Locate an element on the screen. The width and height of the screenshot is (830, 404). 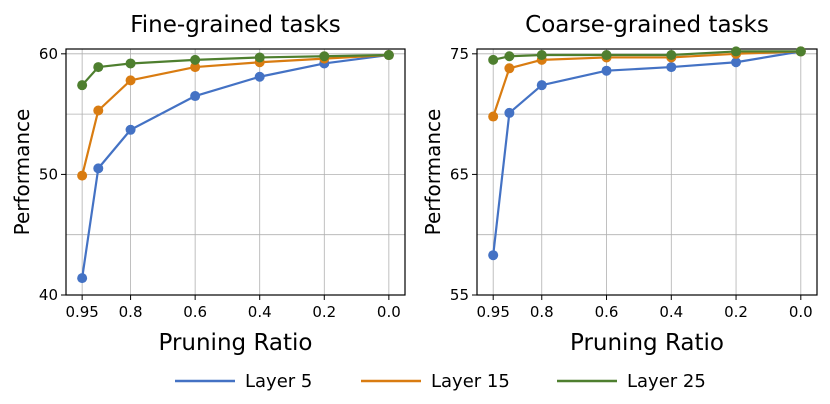
y-tick-label: 50 is located at coordinates (48, 174).